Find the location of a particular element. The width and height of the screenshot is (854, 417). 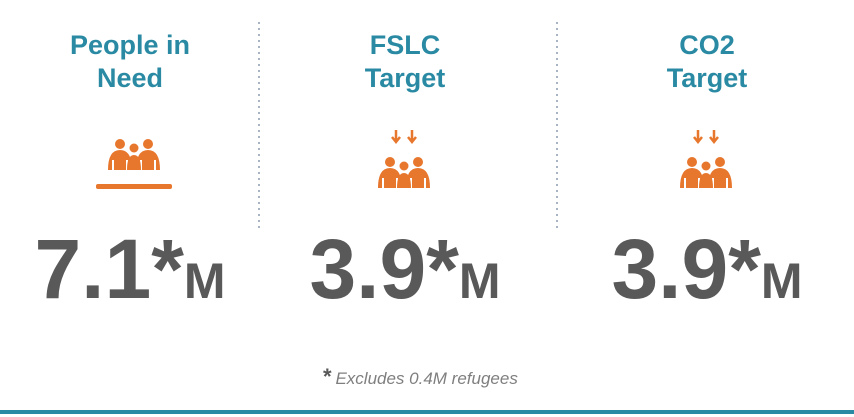

panel-value: 7.1*M is located at coordinates (129, 269).